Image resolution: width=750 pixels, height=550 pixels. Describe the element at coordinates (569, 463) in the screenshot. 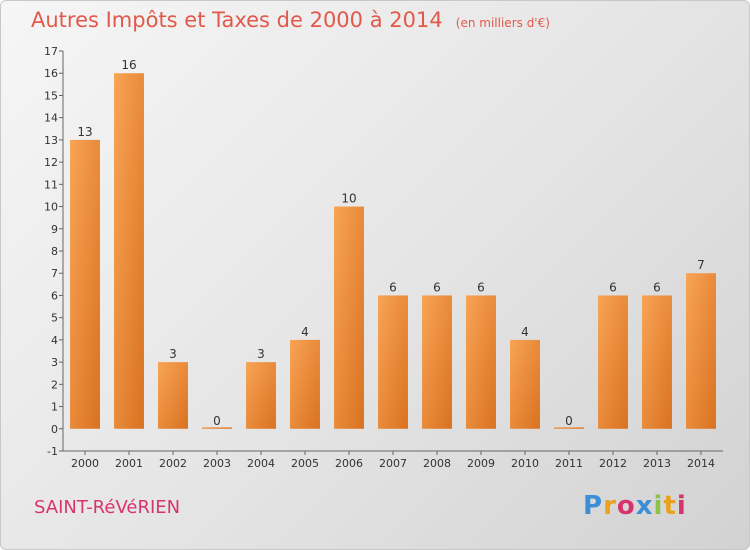

I see `x-tick-label: 2011` at that location.